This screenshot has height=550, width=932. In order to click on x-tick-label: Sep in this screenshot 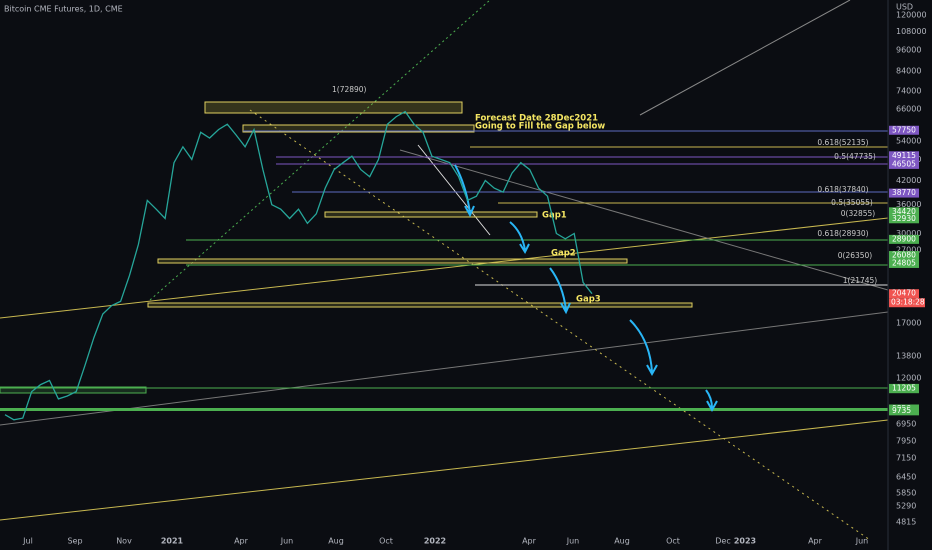, I will do `click(74, 541)`.